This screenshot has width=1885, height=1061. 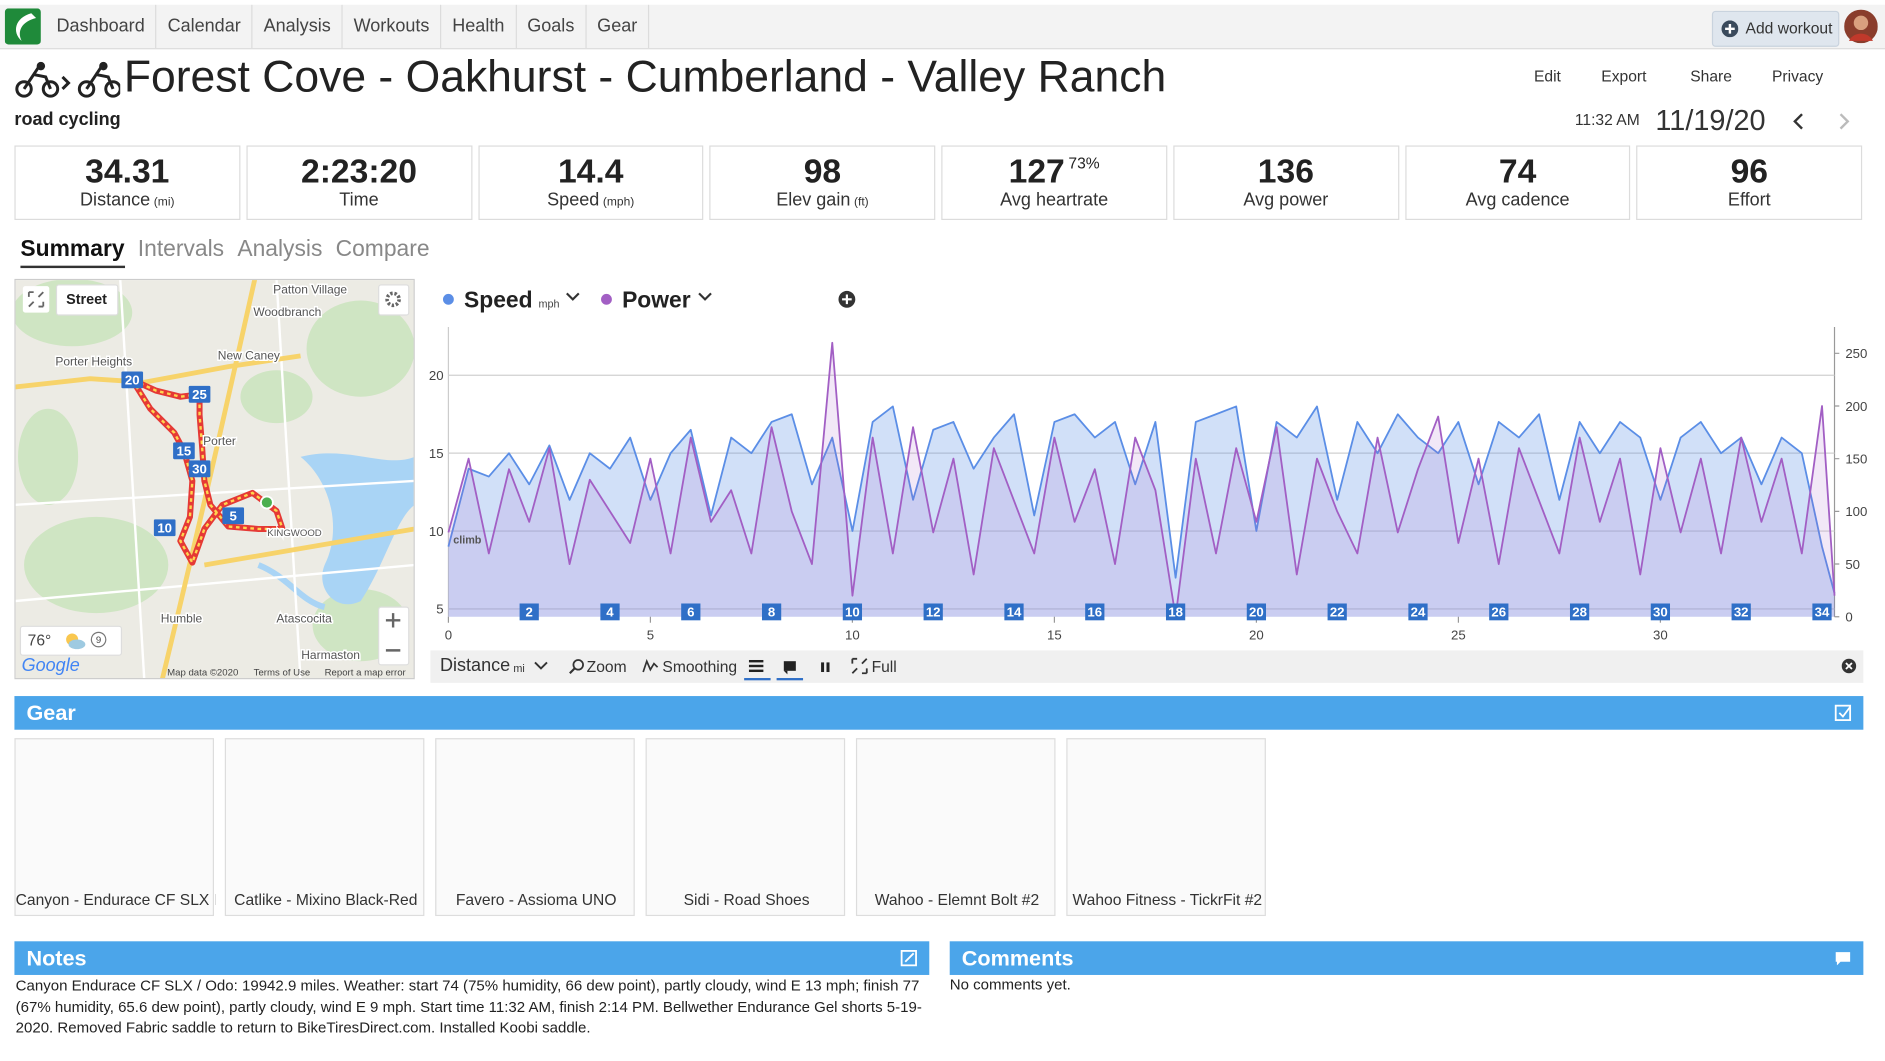 I want to click on zoom-button: Zoom, so click(x=606, y=666).